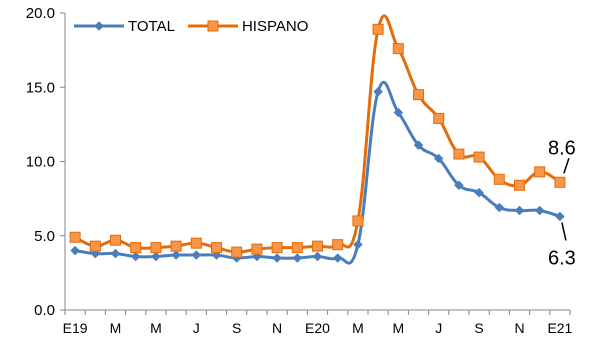 The image size is (592, 341). What do you see at coordinates (562, 148) in the screenshot?
I see `annotation-hispano-last: 8.6` at bounding box center [562, 148].